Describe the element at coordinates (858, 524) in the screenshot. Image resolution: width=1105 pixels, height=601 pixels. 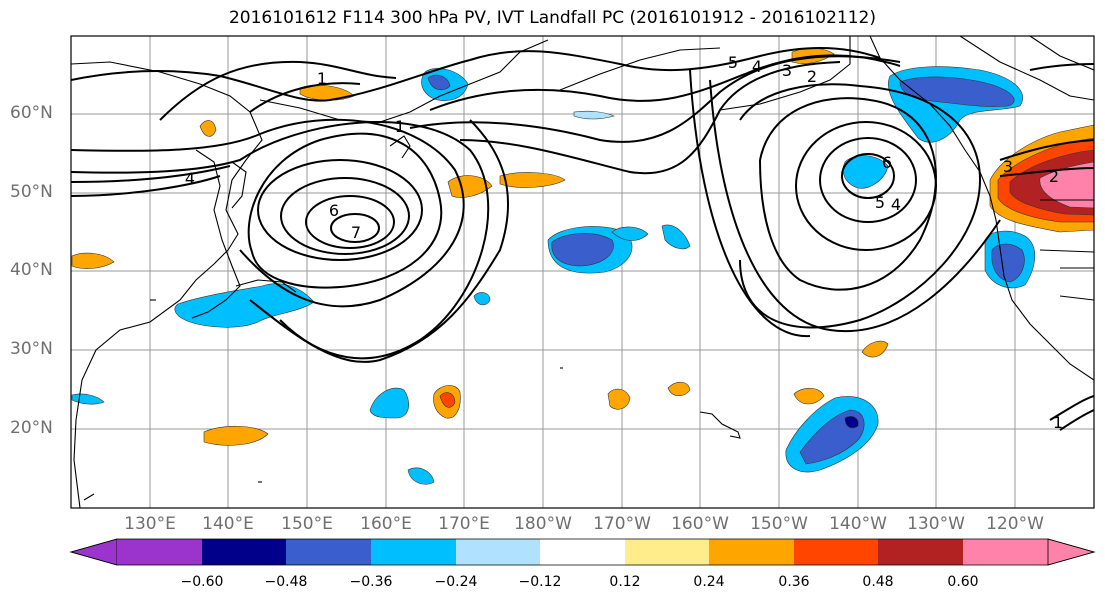
I see `lon-label: 140°W` at that location.